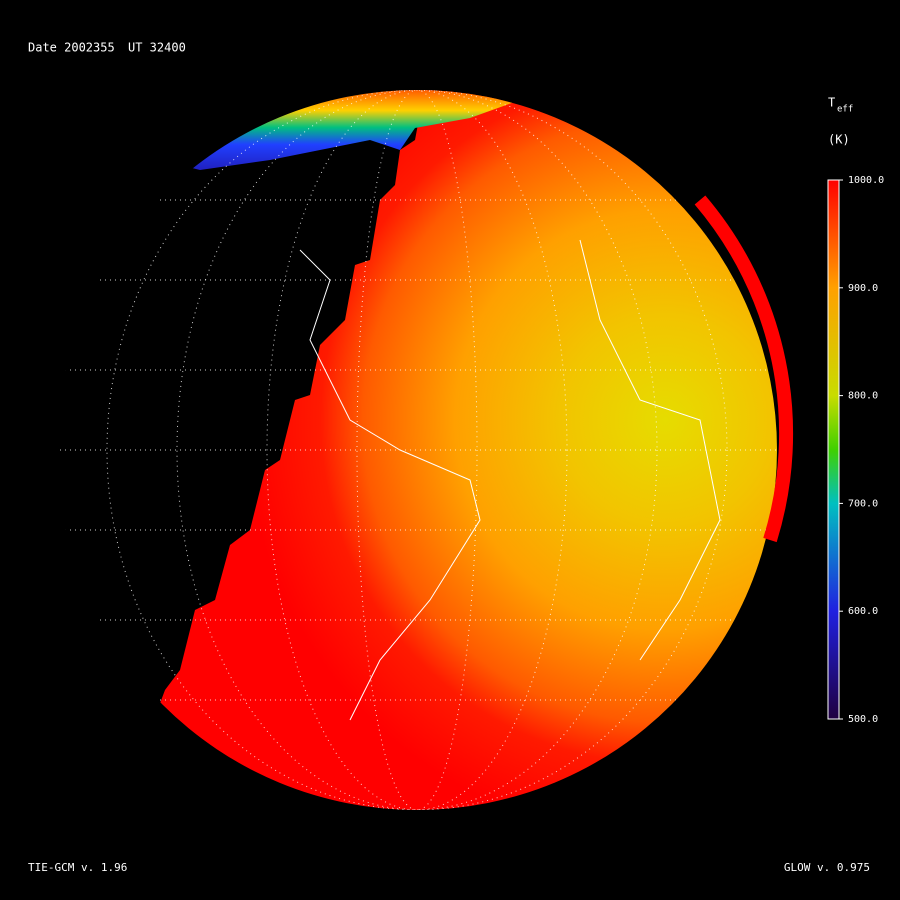 This screenshot has height=900, width=900. Describe the element at coordinates (863, 611) in the screenshot. I see `colorbar-tick-label: 600.0` at that location.